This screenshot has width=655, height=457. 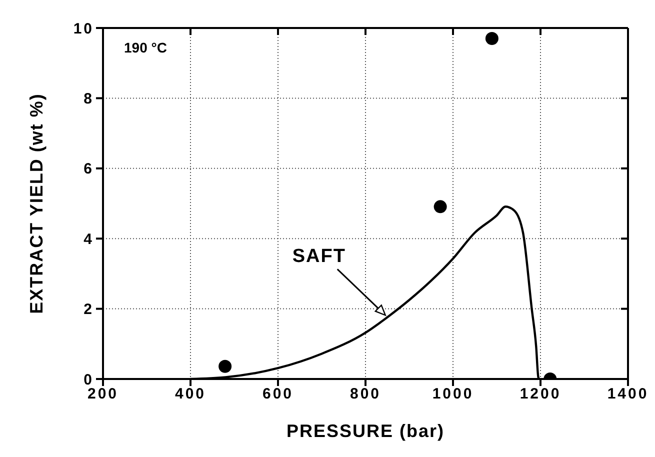 What do you see at coordinates (366, 394) in the screenshot?
I see `x-tick-label: 800` at bounding box center [366, 394].